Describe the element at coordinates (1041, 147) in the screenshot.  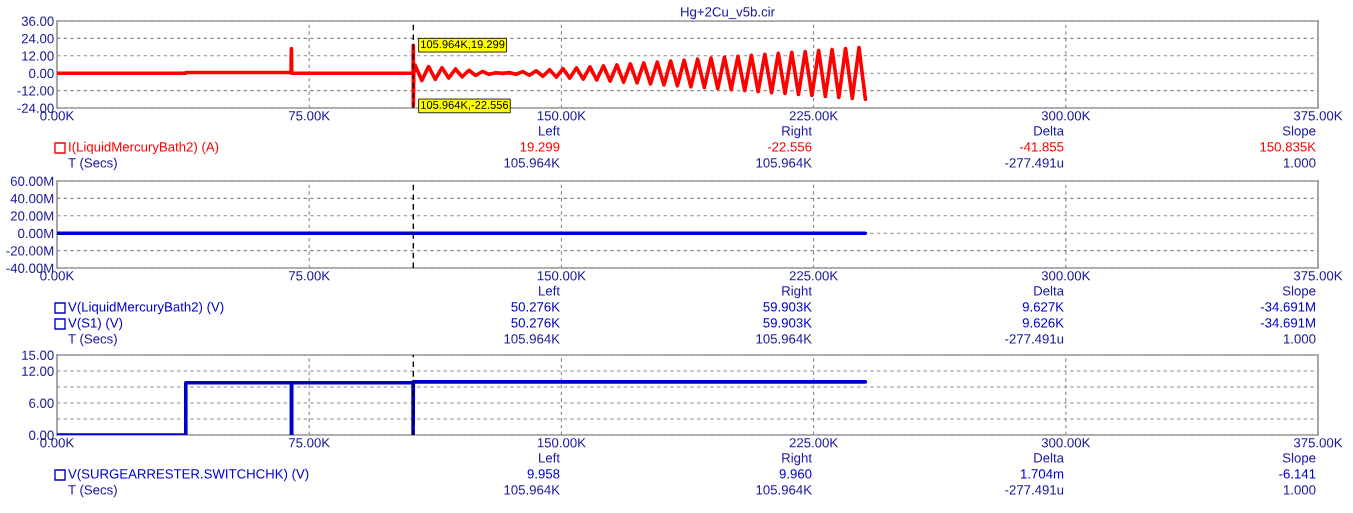
I see `text: -41.855` at that location.